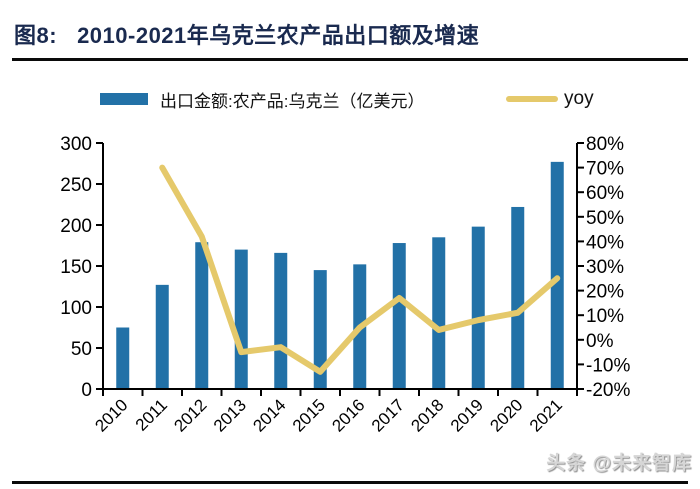 The width and height of the screenshot is (700, 489). Describe the element at coordinates (269, 415) in the screenshot. I see `x-label-2014: 2014` at that location.